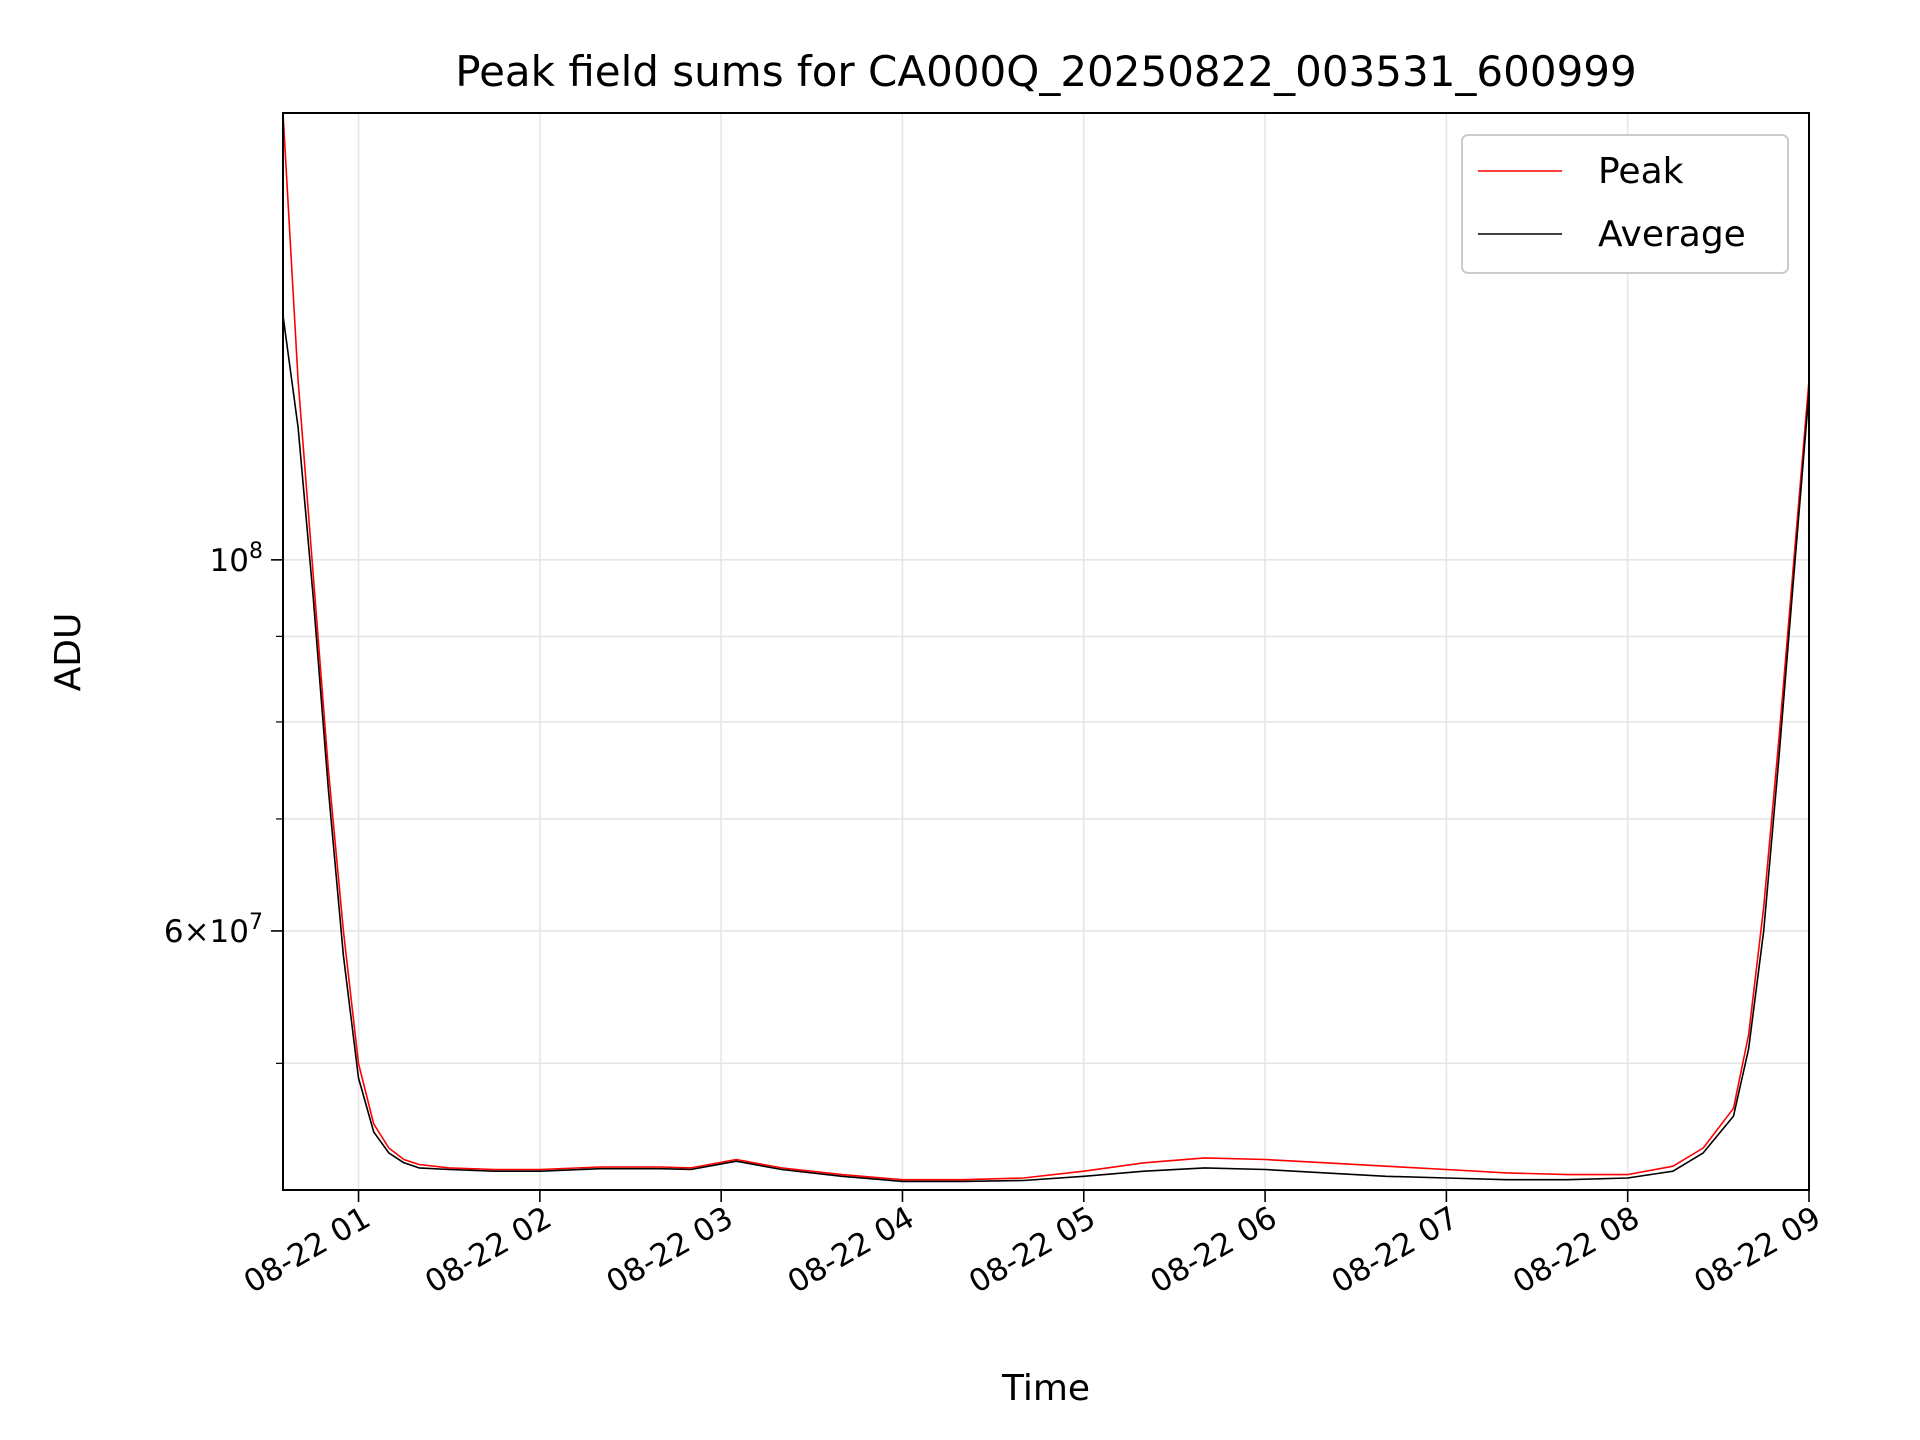 Image resolution: width=1920 pixels, height=1440 pixels. Describe the element at coordinates (223, 801) in the screenshot. I see `y-axis: 108 6×107` at that location.